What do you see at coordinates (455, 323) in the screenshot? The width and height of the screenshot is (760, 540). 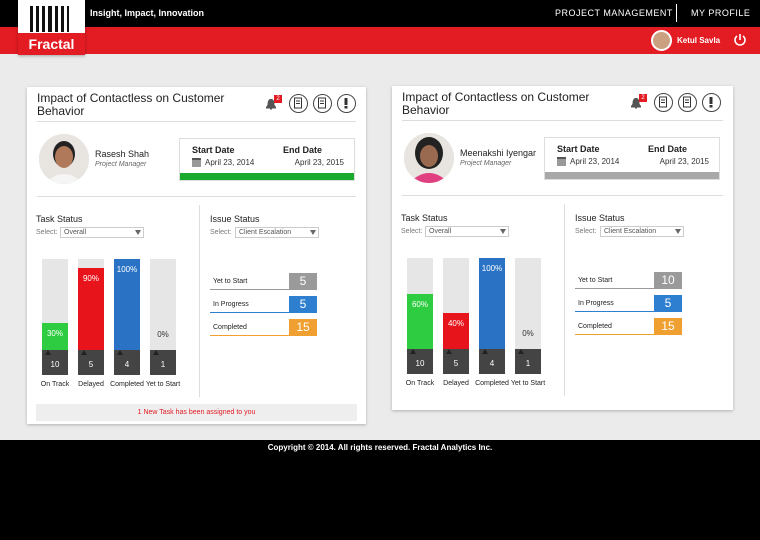 I see `bar-label: 40%` at bounding box center [455, 323].